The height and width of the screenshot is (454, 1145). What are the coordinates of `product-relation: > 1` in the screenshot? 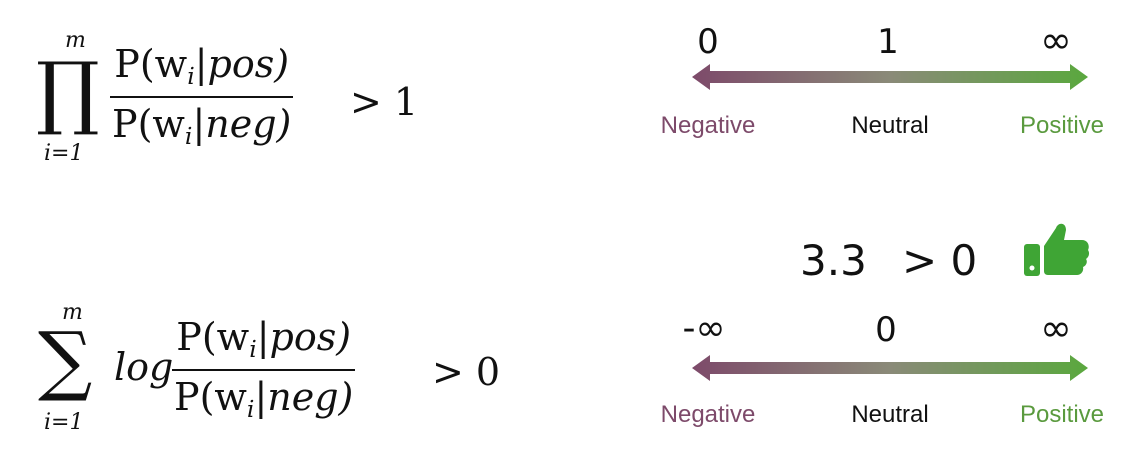 It's located at (384, 102).